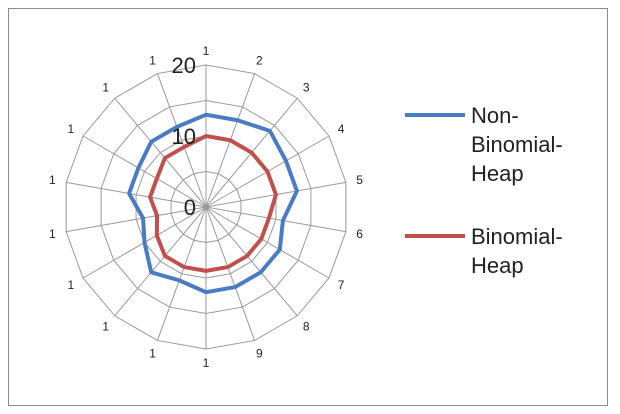  I want to click on legend-label-non-binomial-heap: Non- Binomial- Heap, so click(517, 144).